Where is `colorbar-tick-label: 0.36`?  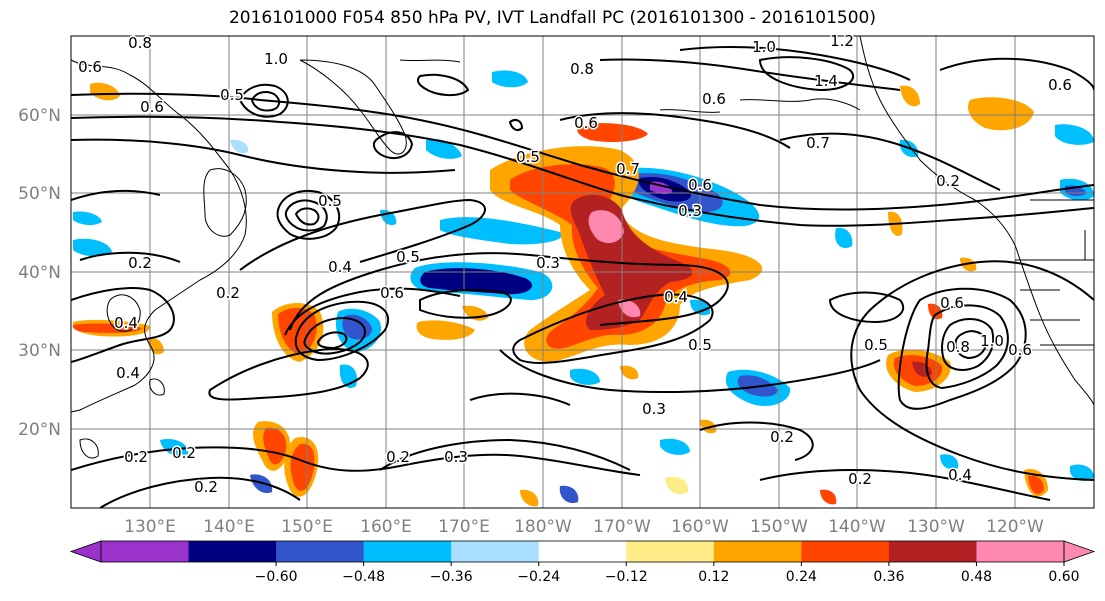
colorbar-tick-label: 0.36 is located at coordinates (888, 577).